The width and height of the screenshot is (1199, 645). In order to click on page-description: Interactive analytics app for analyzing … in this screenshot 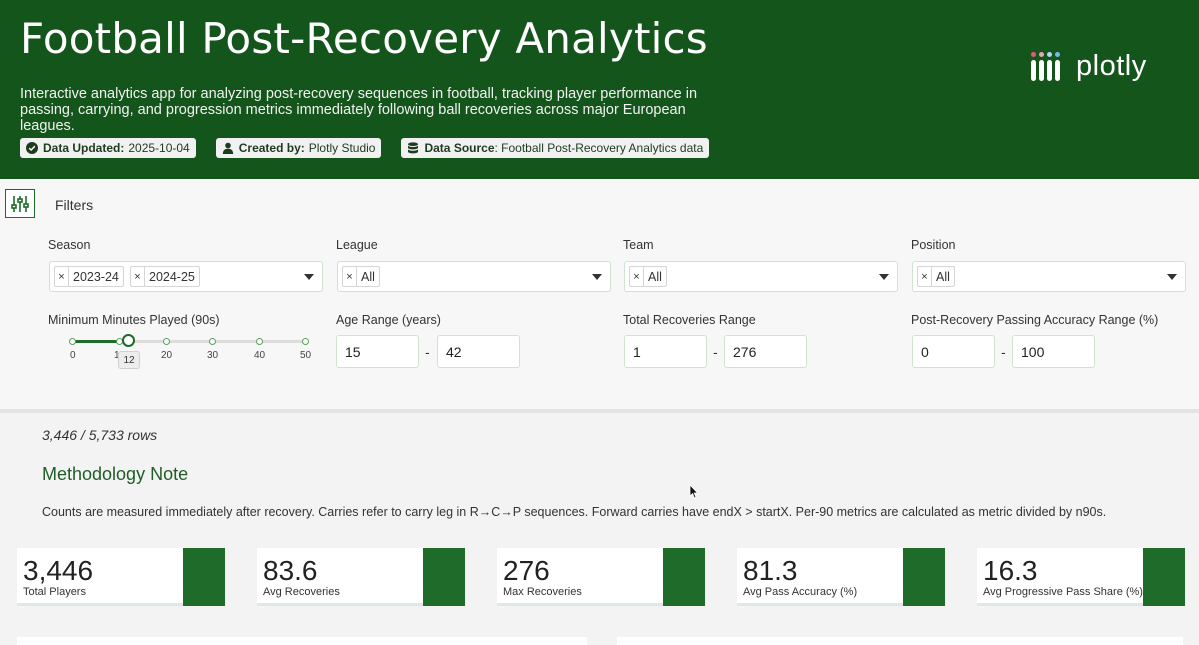, I will do `click(359, 110)`.